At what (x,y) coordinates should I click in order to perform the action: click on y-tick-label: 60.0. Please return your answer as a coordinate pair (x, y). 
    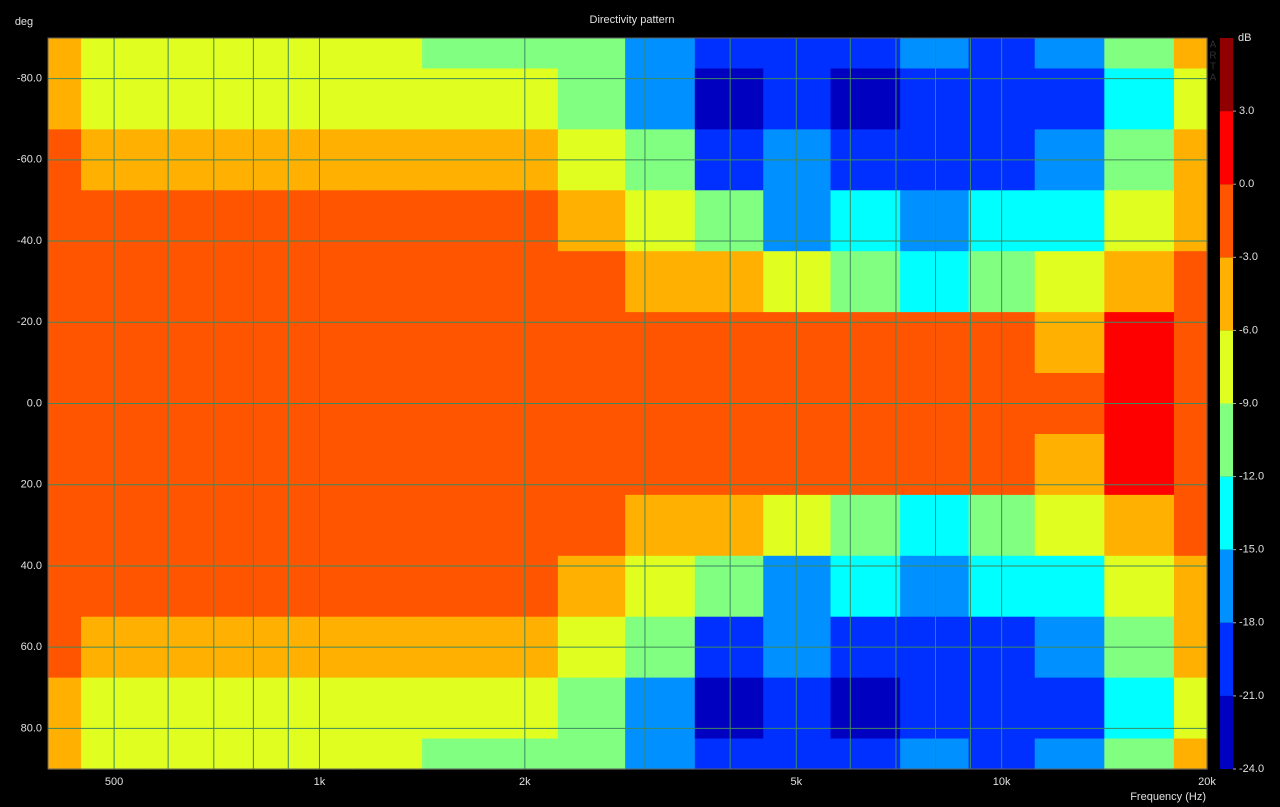
    Looking at the image, I should click on (31, 647).